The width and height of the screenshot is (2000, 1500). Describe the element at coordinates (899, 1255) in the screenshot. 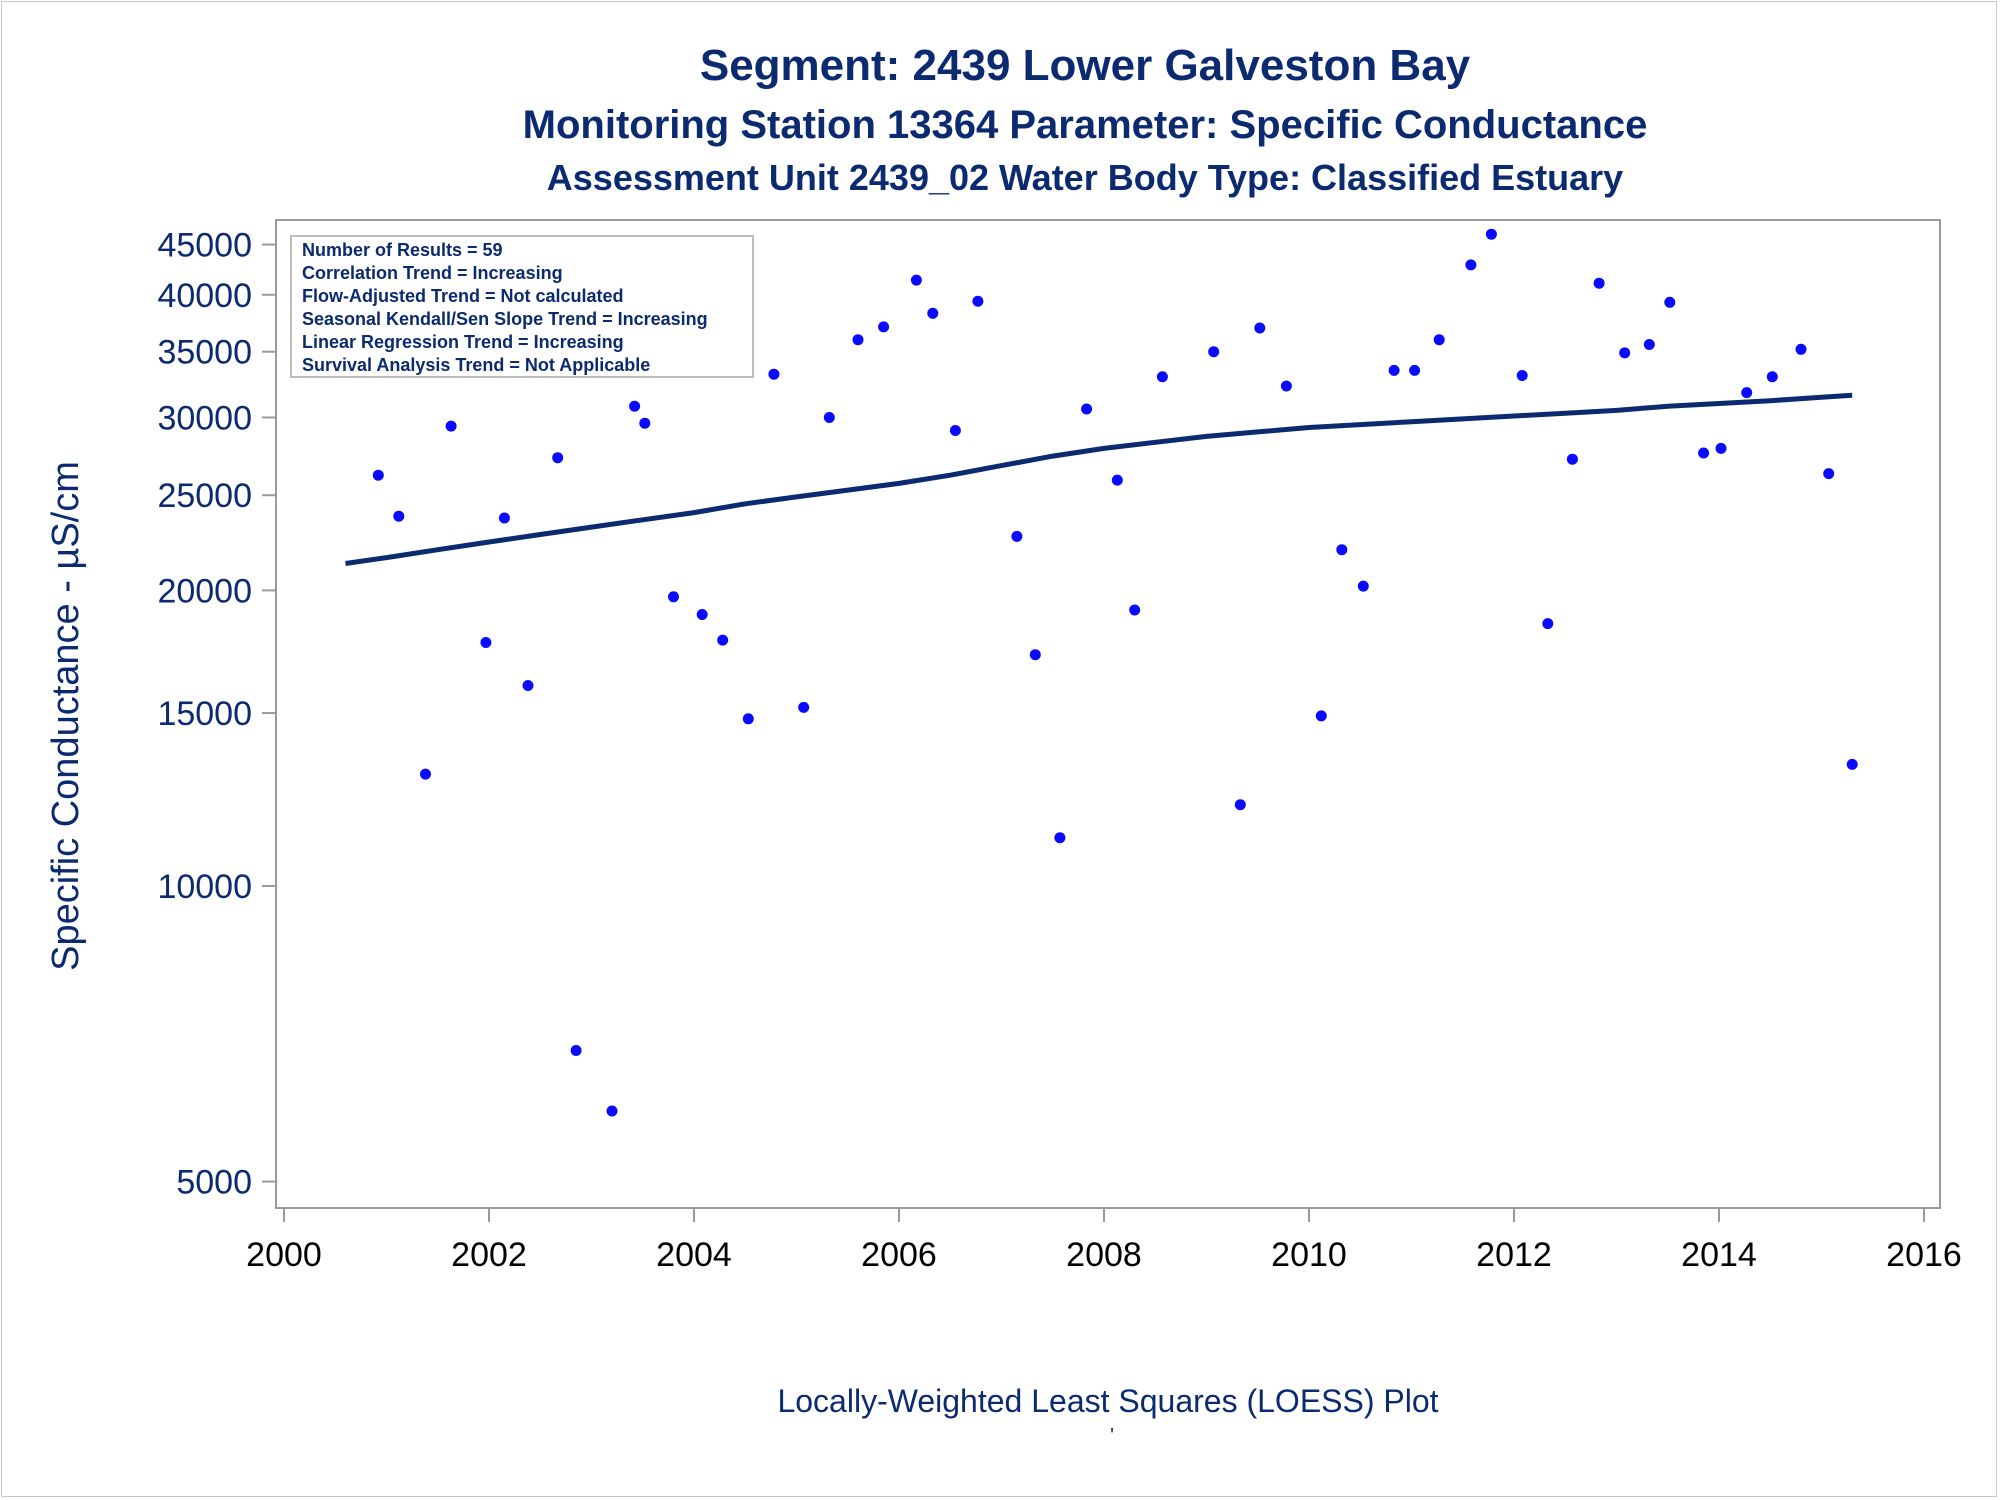

I see `x-tick-label: 2006` at that location.